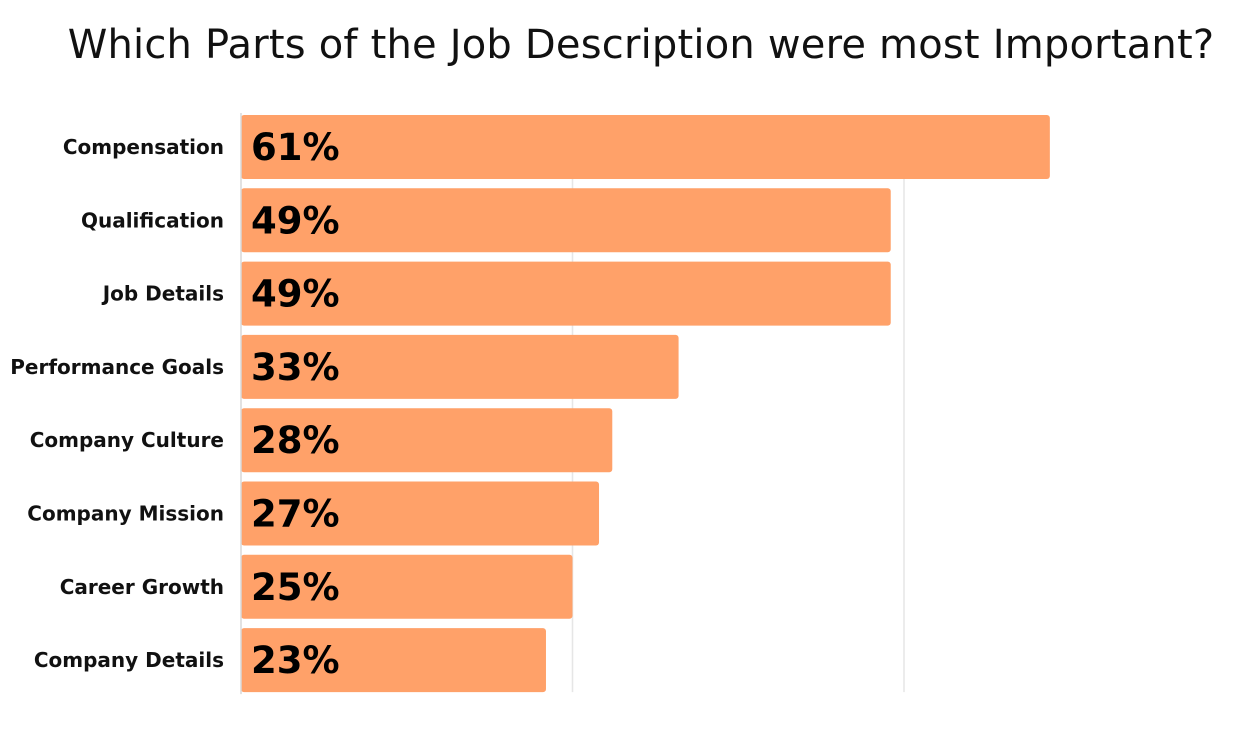 The width and height of the screenshot is (1260, 750). I want to click on data-label: 23%, so click(295, 660).